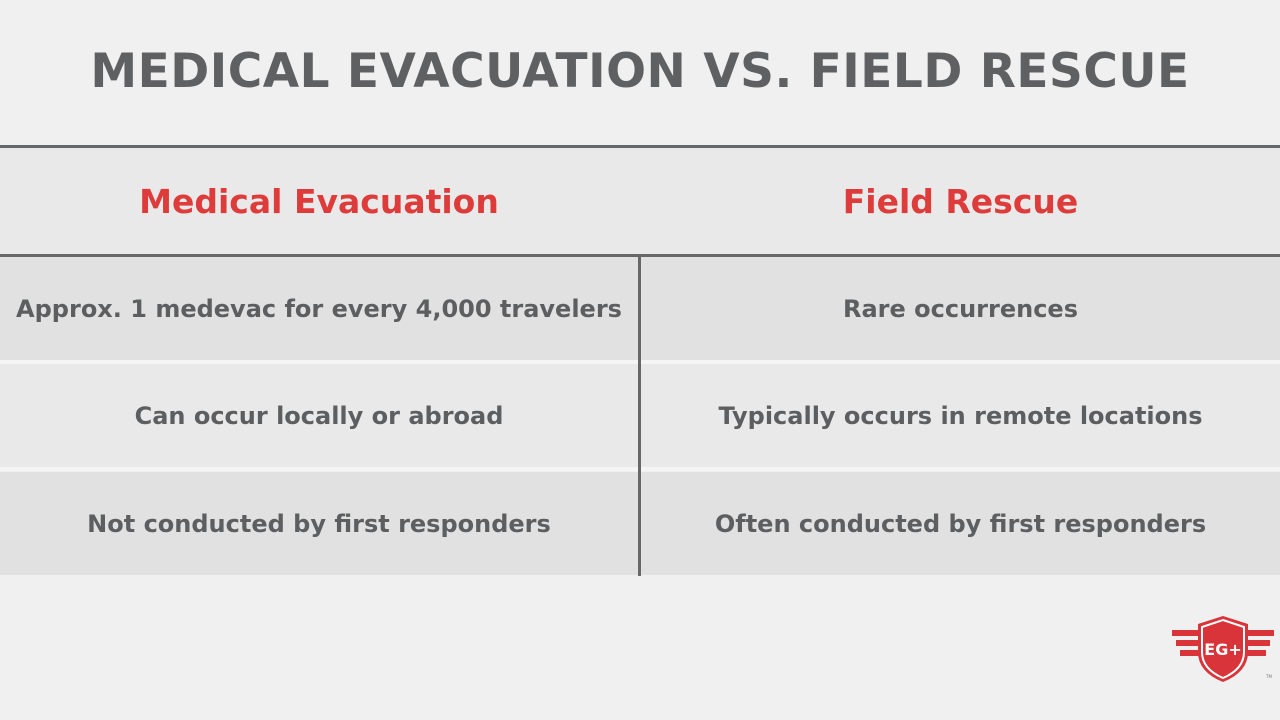 The height and width of the screenshot is (720, 1280). Describe the element at coordinates (960, 308) in the screenshot. I see `table-cell-field-rescue: Rare occurrences` at that location.